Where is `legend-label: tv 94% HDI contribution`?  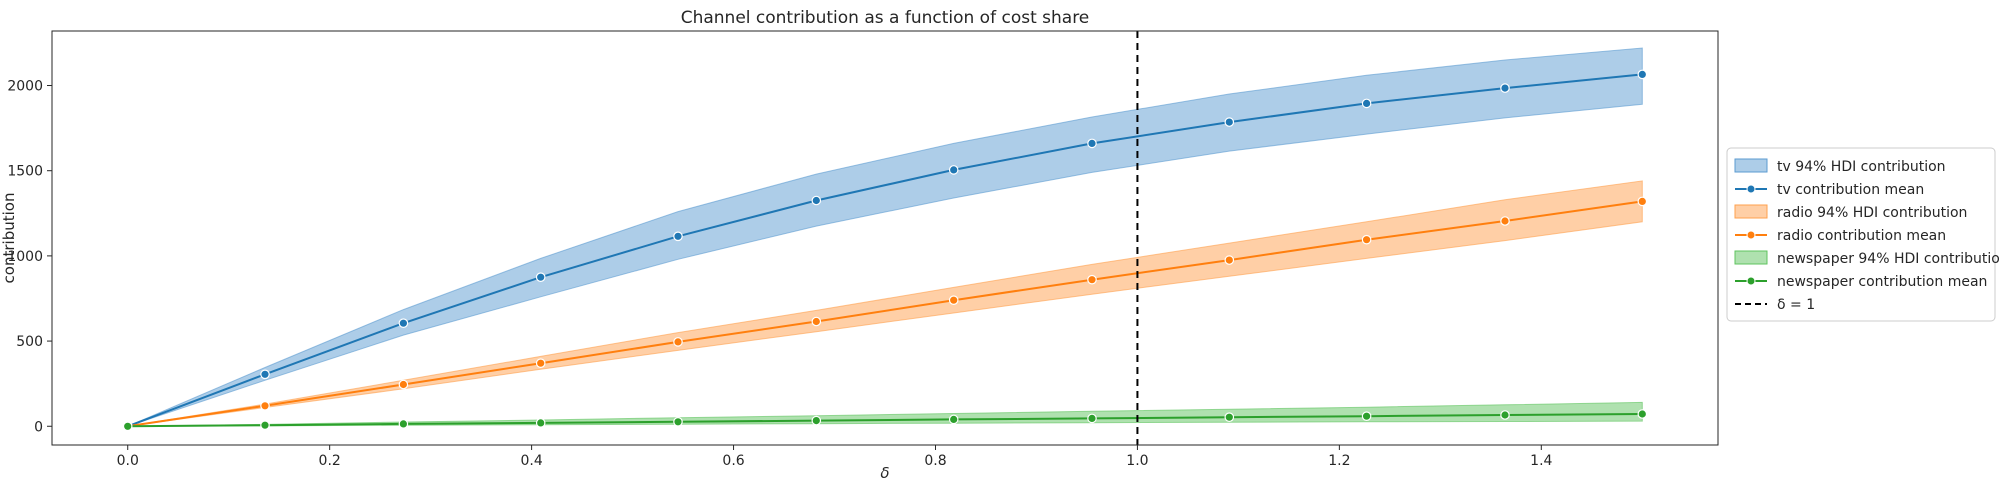 legend-label: tv 94% HDI contribution is located at coordinates (1861, 167).